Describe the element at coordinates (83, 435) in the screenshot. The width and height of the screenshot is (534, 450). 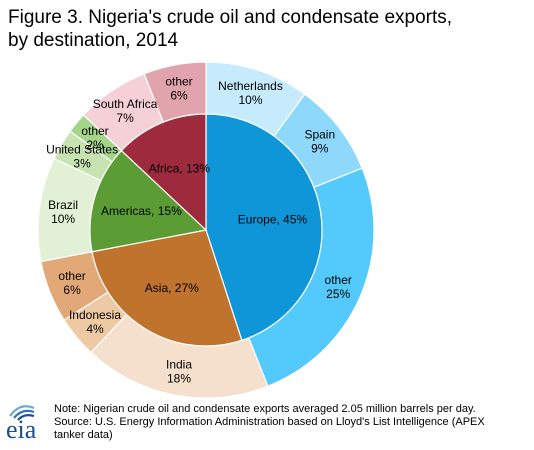
I see `source-text-line-2: tanker data)` at that location.